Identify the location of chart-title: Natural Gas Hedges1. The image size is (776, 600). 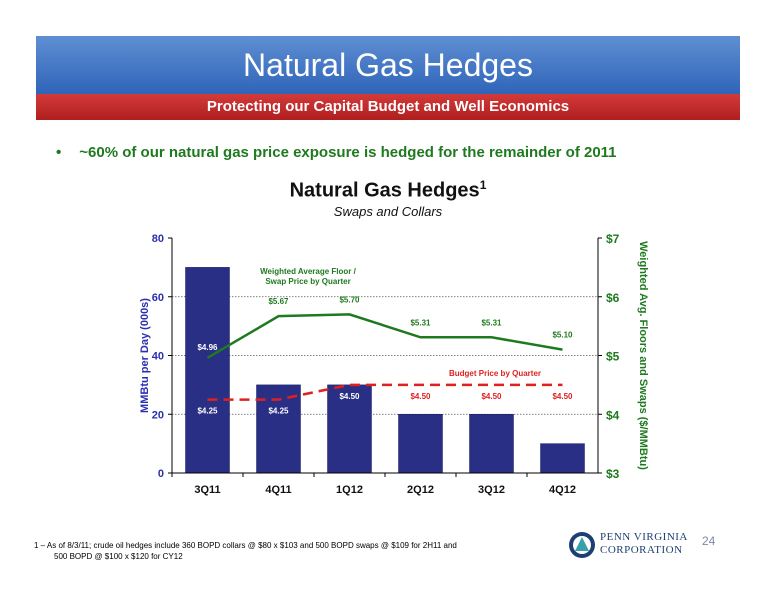
(388, 190).